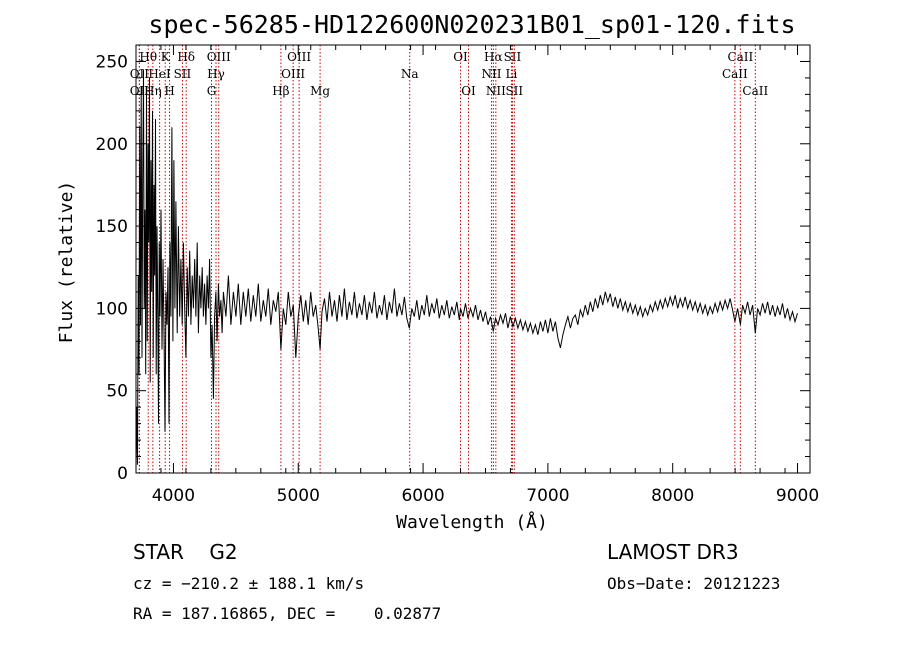 The width and height of the screenshot is (900, 649). What do you see at coordinates (140, 91) in the screenshot?
I see `spectral-line-label: OII` at bounding box center [140, 91].